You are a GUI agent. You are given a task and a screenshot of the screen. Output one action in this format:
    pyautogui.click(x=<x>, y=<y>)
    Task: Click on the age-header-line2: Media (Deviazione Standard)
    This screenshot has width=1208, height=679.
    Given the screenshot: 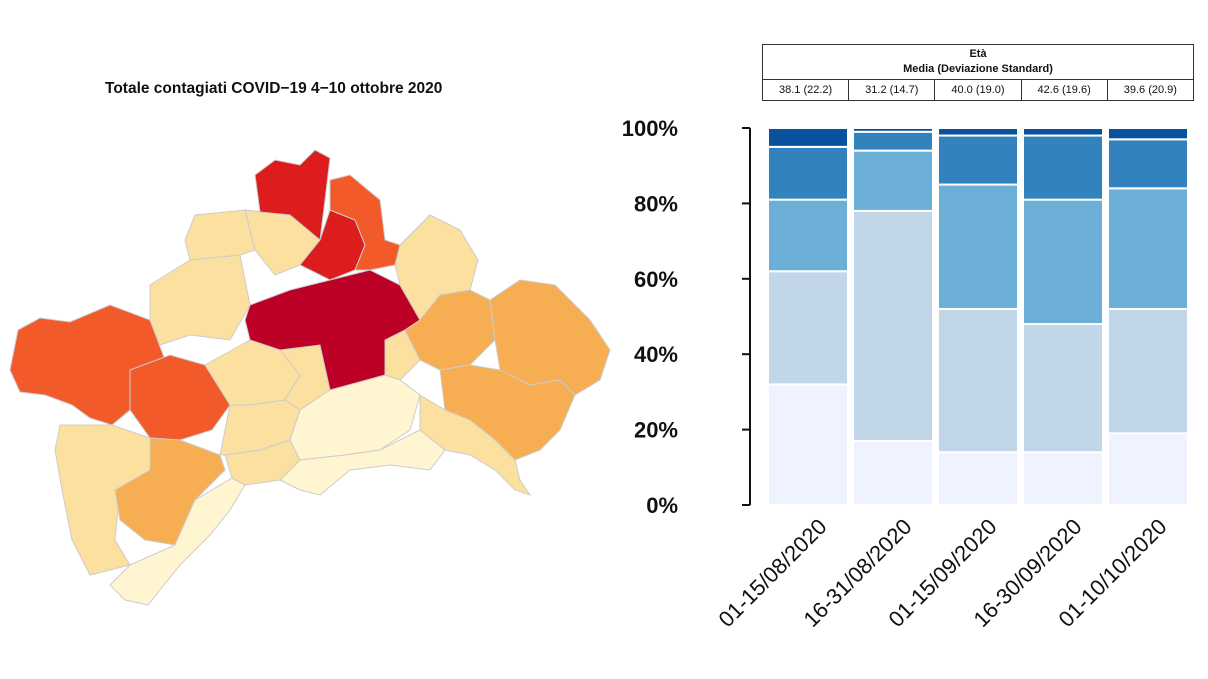 What is the action you would take?
    pyautogui.click(x=978, y=69)
    